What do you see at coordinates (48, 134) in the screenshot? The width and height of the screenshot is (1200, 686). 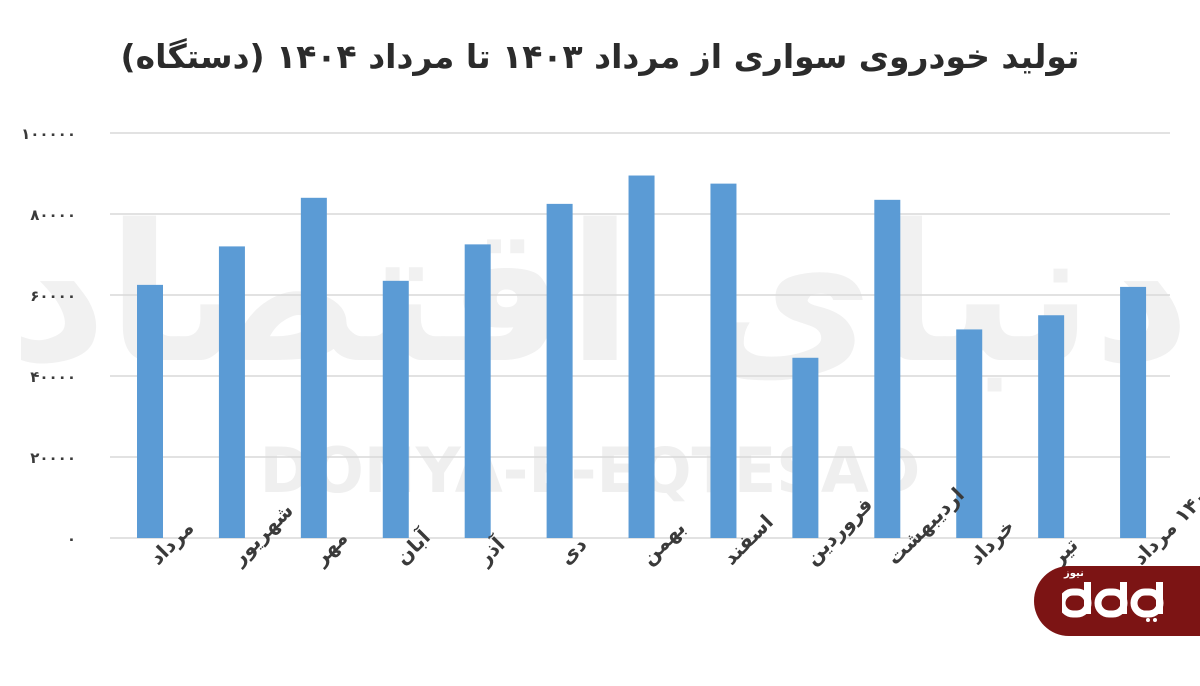 I see `y-tick-label: ۱۰۰۰۰۰` at bounding box center [48, 134].